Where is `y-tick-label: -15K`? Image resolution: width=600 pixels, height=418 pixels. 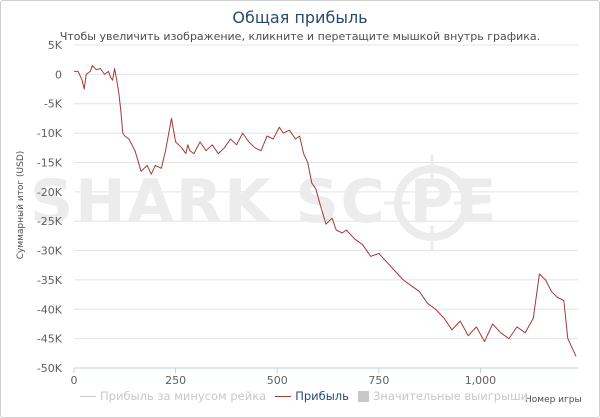
y-tick-label: -15K is located at coordinates (50, 162).